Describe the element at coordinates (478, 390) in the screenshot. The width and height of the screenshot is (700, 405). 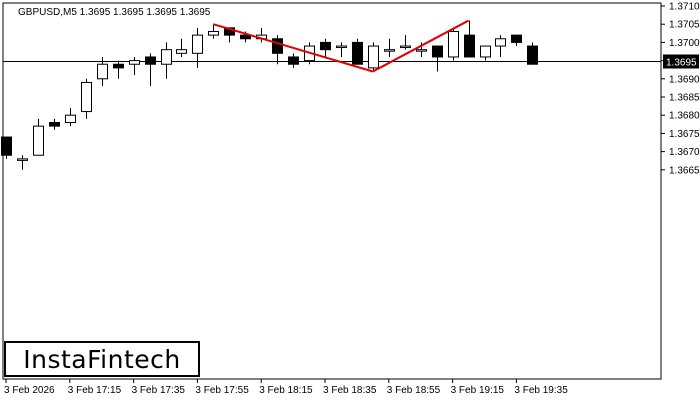
I see `x-tick-label: 3 Feb 19:15` at that location.